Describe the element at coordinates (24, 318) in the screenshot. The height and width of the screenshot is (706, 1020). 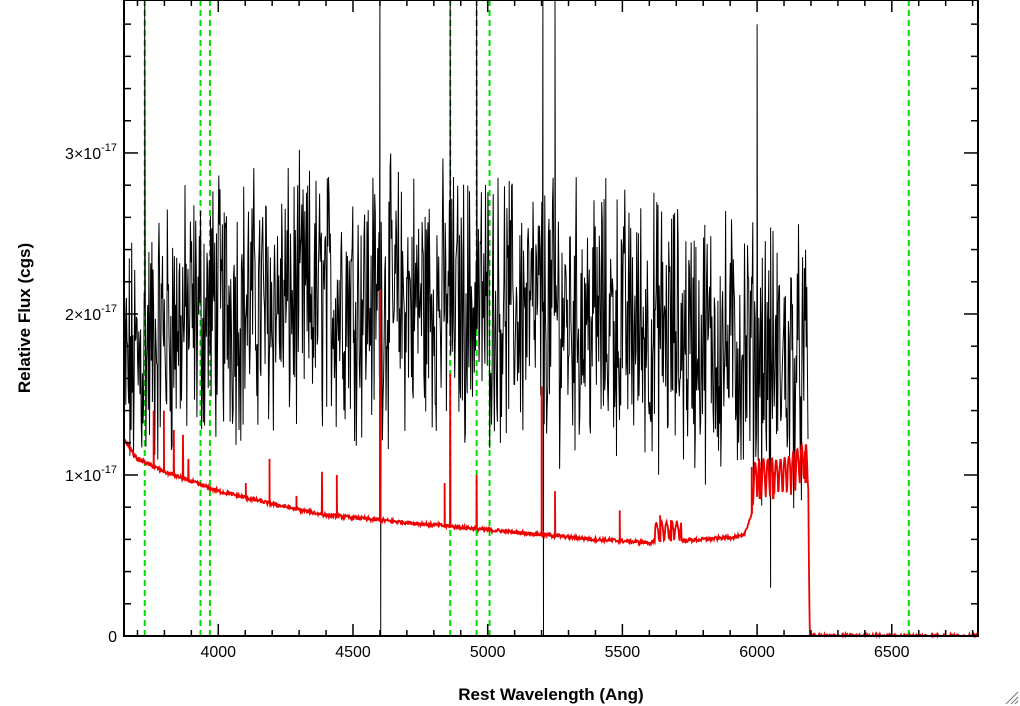
I see `y-axis-title: Relative Flux (cgs)` at that location.